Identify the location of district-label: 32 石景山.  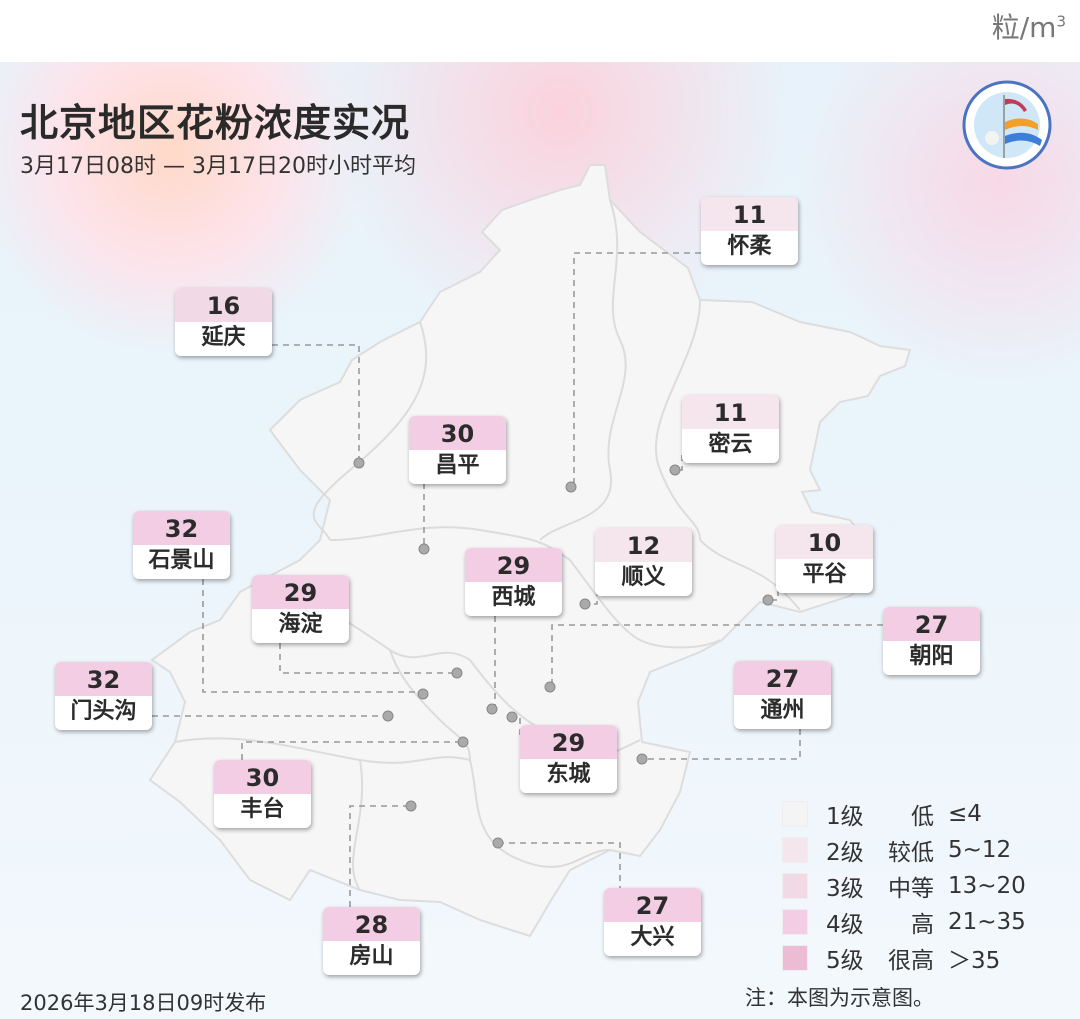
(181, 545).